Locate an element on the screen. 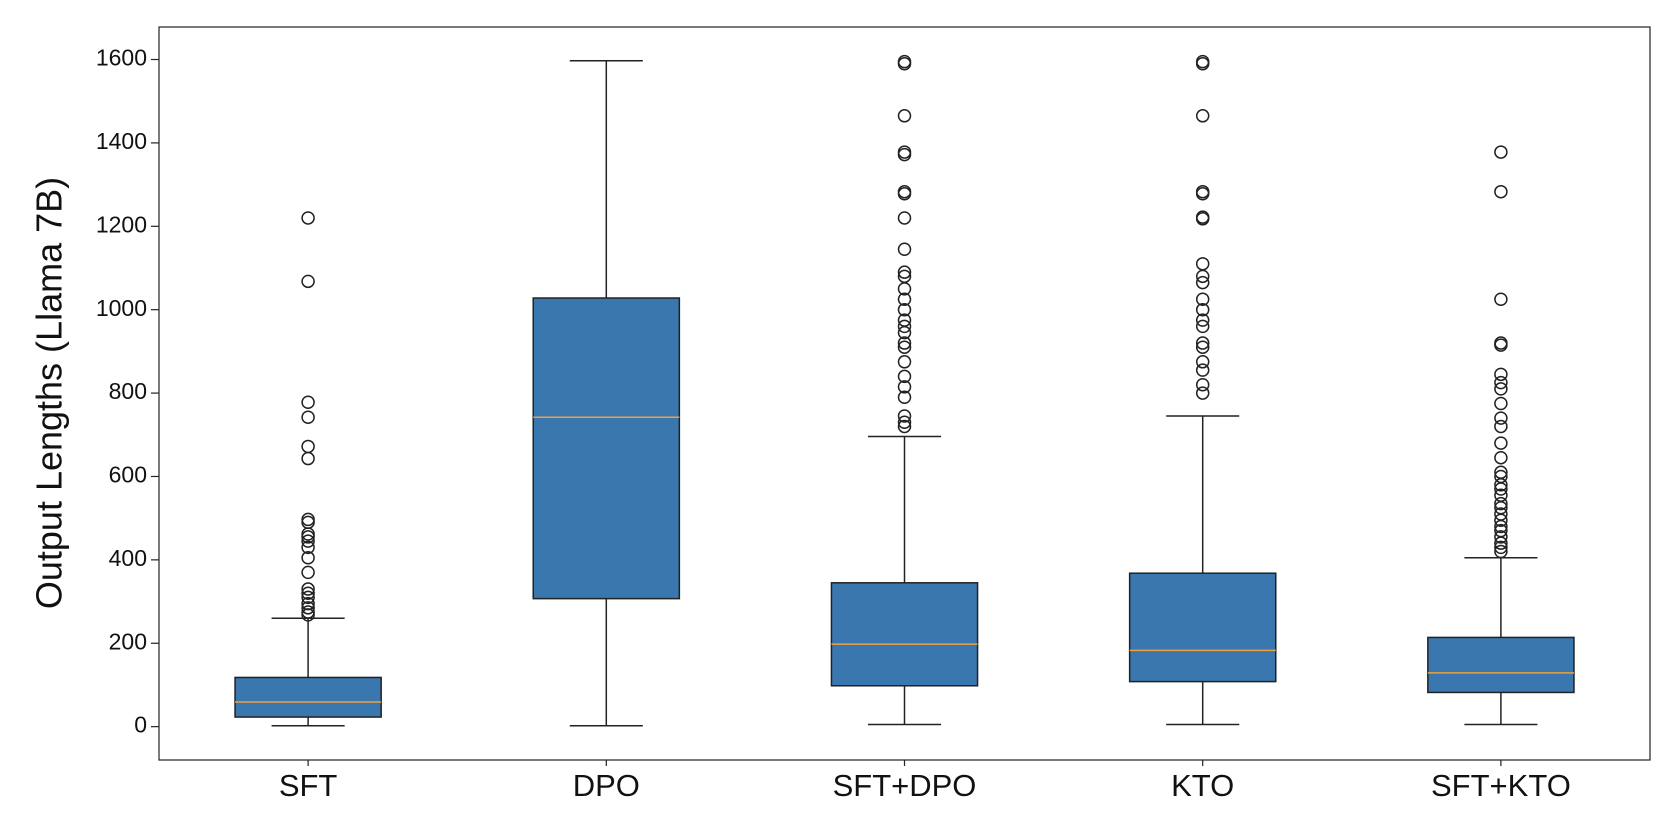 The image size is (1676, 824). x-tick-label: SFT+KTO is located at coordinates (1501, 785).